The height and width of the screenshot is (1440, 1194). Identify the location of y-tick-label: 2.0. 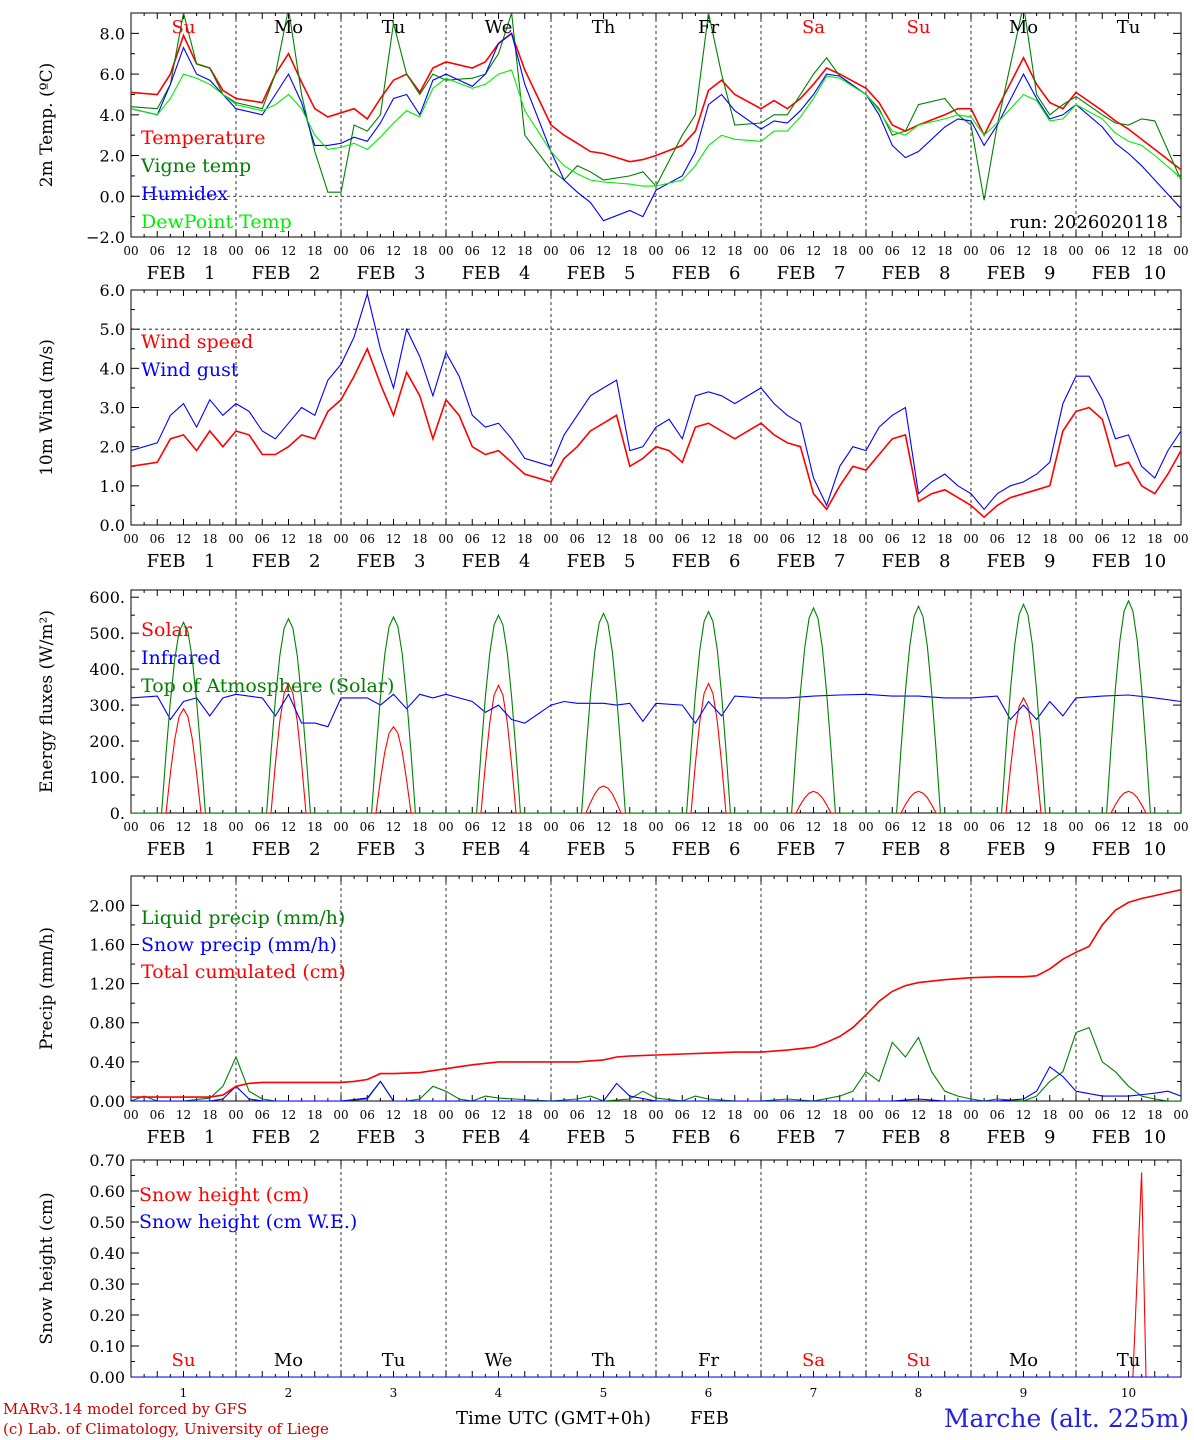
(112, 156).